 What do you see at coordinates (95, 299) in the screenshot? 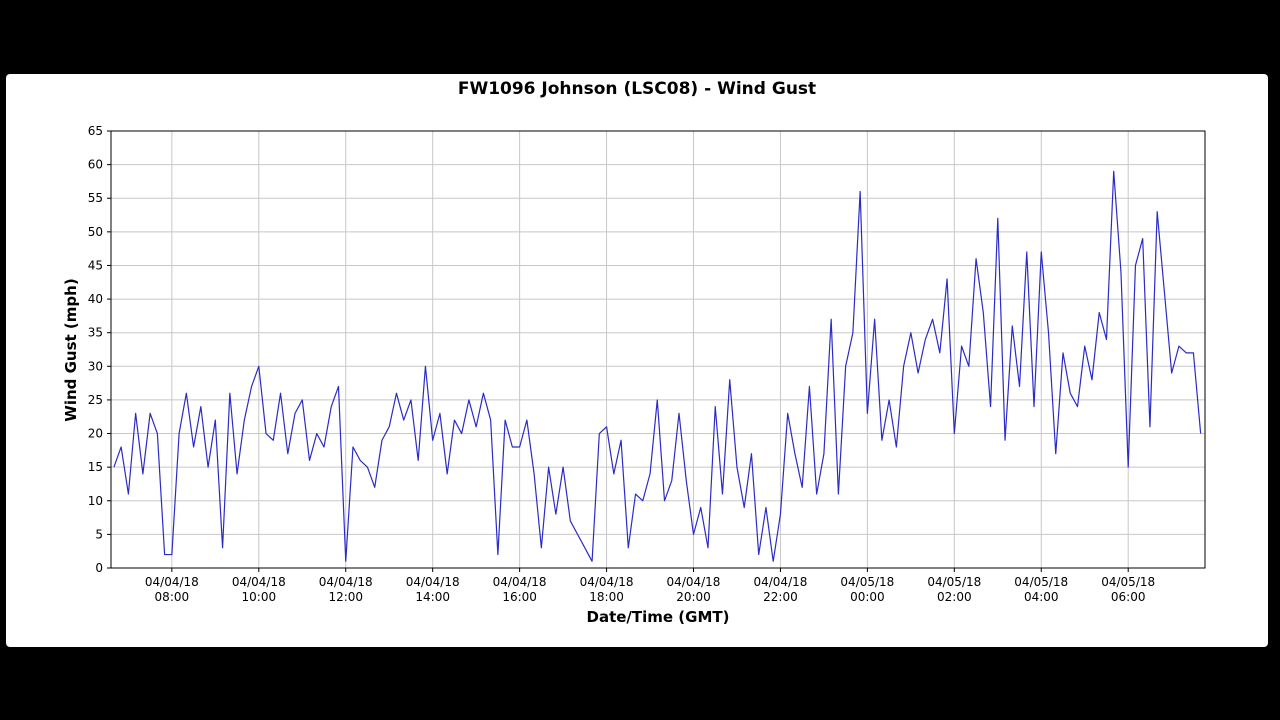
I see `y-tick-label: 40` at bounding box center [95, 299].